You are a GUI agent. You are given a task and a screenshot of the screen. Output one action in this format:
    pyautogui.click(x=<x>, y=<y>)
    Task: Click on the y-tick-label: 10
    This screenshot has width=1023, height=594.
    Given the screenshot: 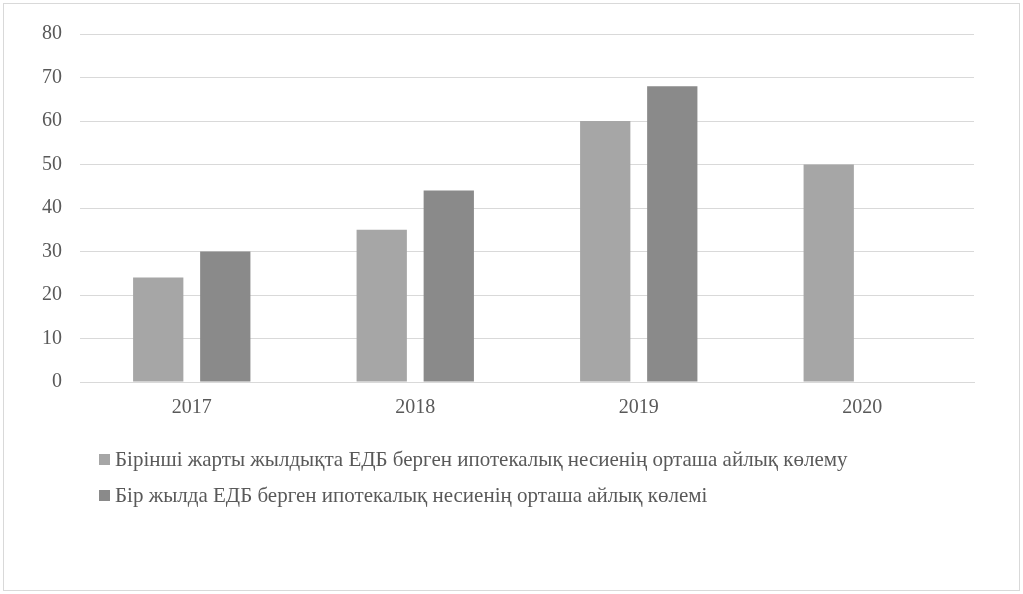 What is the action you would take?
    pyautogui.click(x=52, y=336)
    